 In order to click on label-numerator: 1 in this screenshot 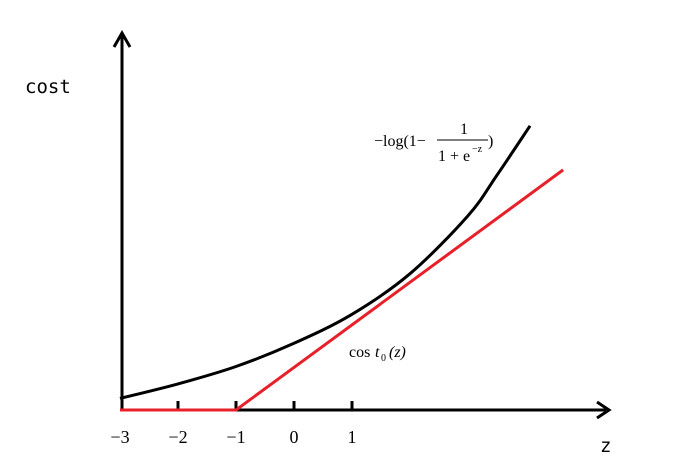, I will do `click(464, 129)`.